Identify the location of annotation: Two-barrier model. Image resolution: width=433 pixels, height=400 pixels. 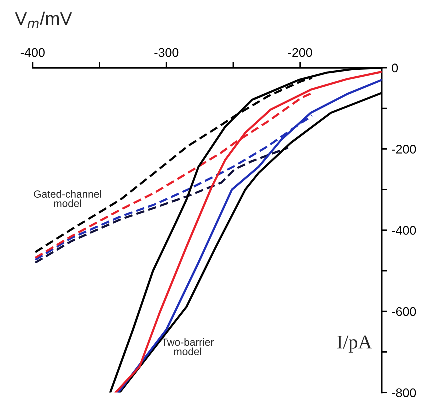
(188, 347).